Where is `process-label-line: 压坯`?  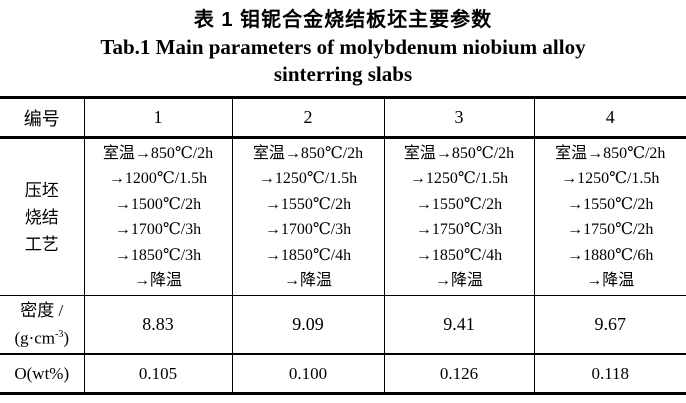 process-label-line: 压坯 is located at coordinates (41, 190).